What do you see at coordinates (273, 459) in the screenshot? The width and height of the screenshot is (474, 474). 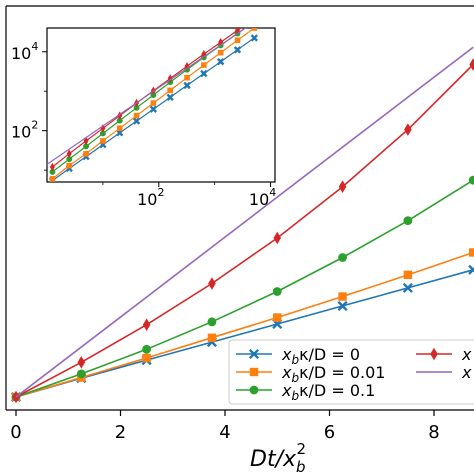 I see `x-axis-title-main: Dt/x` at bounding box center [273, 459].